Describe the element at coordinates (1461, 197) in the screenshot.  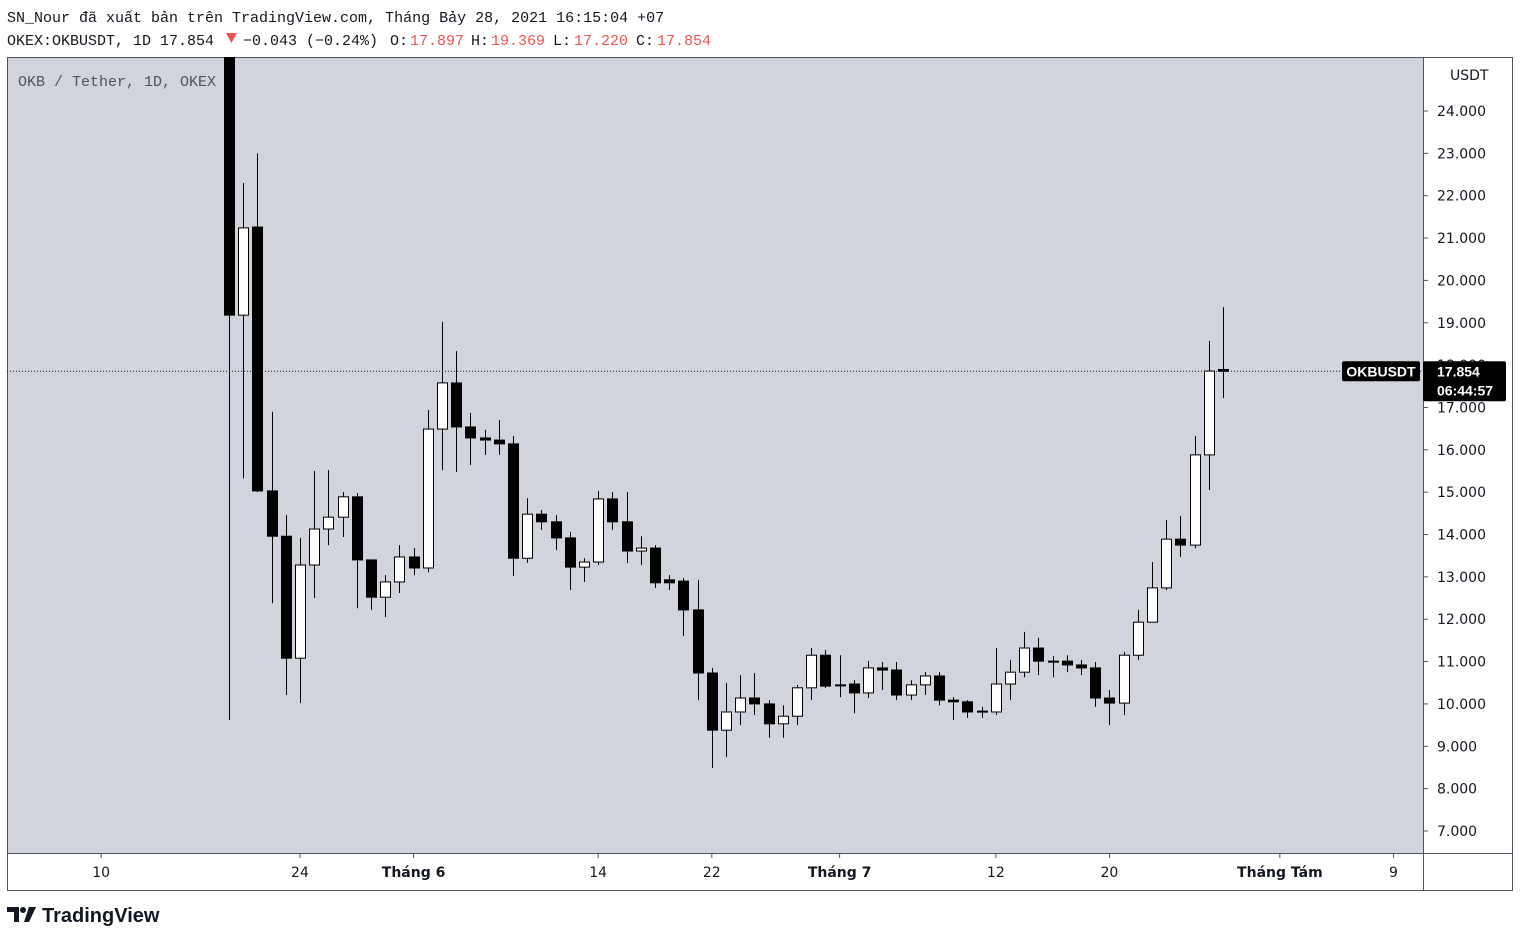
I see `y-tick-label: 22.000` at that location.